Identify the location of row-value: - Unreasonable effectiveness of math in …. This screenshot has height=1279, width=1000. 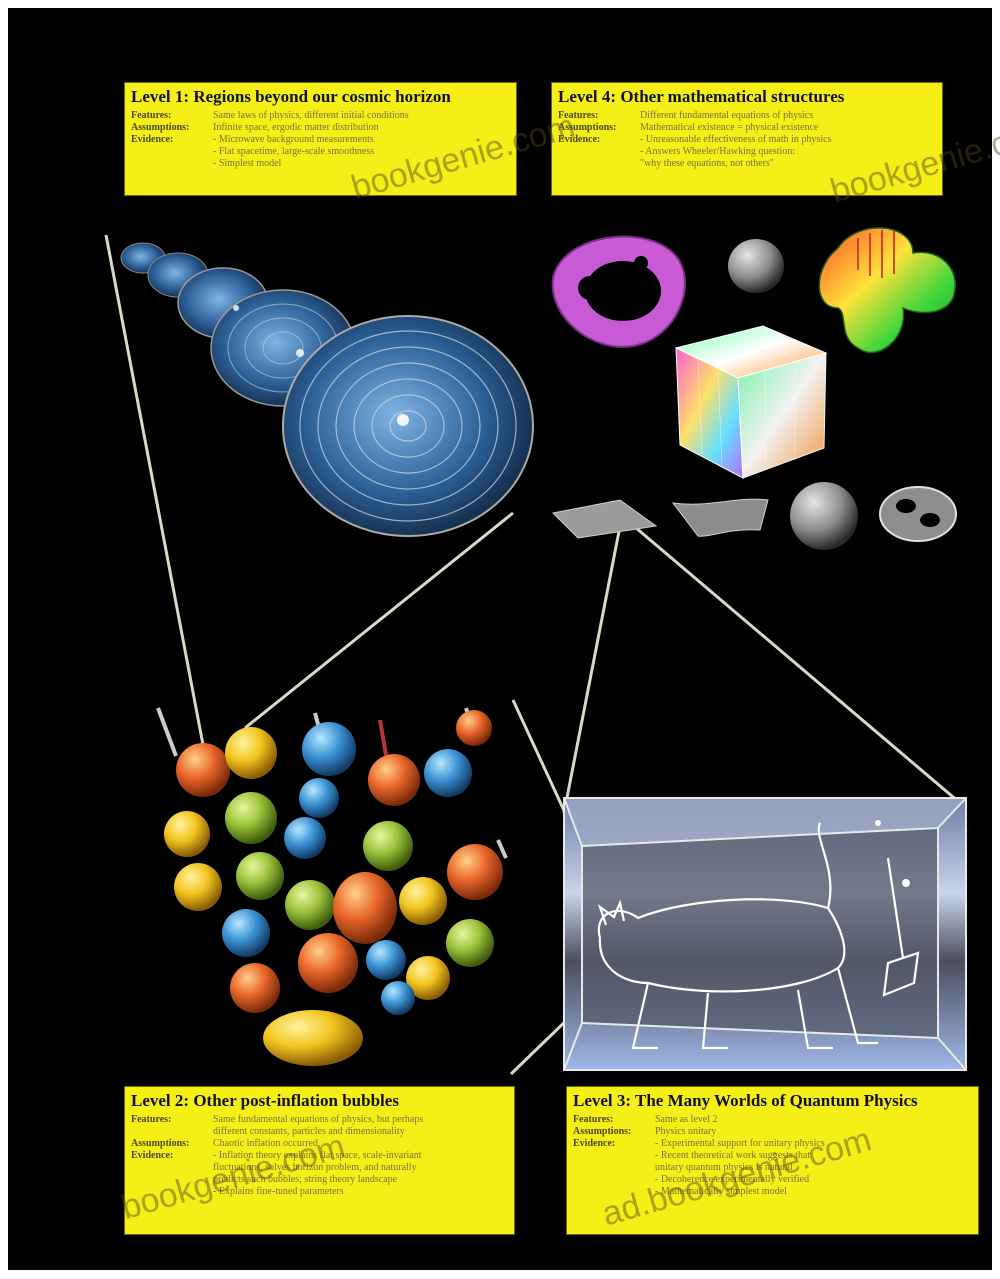
(736, 139).